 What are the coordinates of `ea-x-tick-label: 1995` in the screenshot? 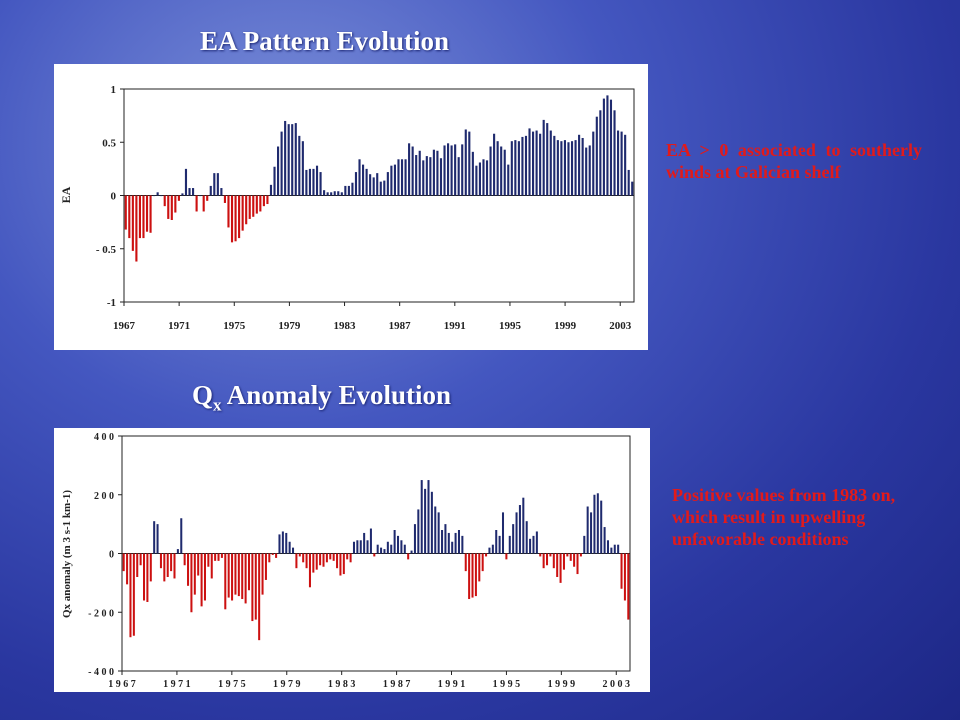 It's located at (510, 326).